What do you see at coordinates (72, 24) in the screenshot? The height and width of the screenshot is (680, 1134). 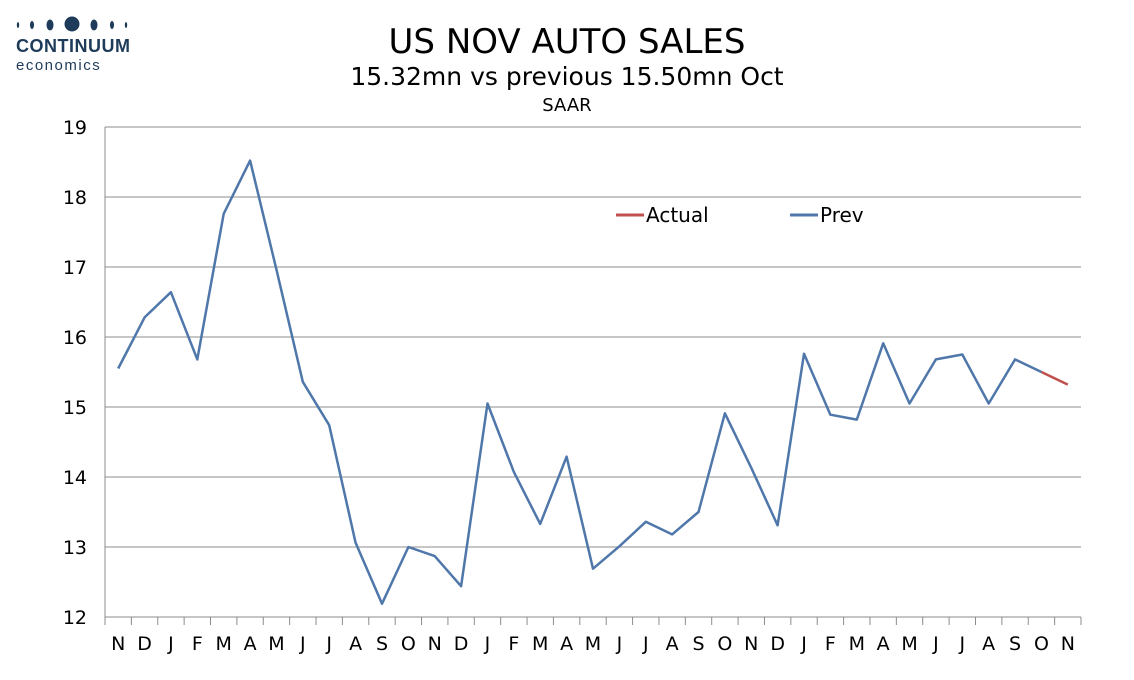 I see `logo-dots-icon` at bounding box center [72, 24].